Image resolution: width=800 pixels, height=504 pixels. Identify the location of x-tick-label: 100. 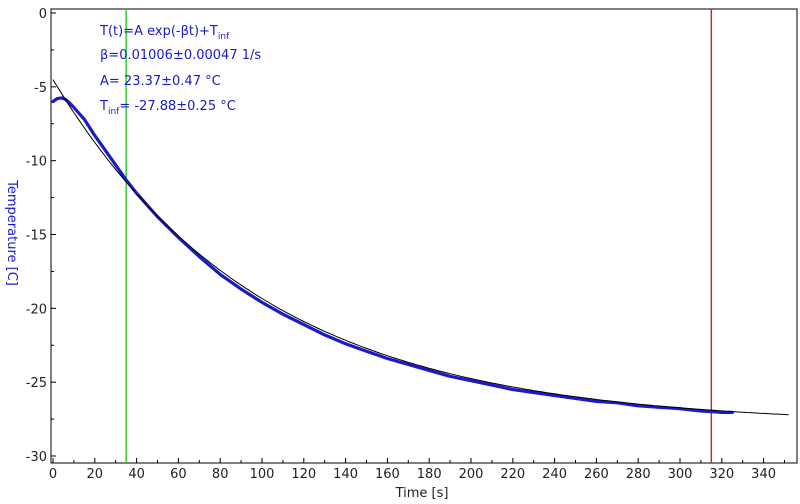
(262, 474).